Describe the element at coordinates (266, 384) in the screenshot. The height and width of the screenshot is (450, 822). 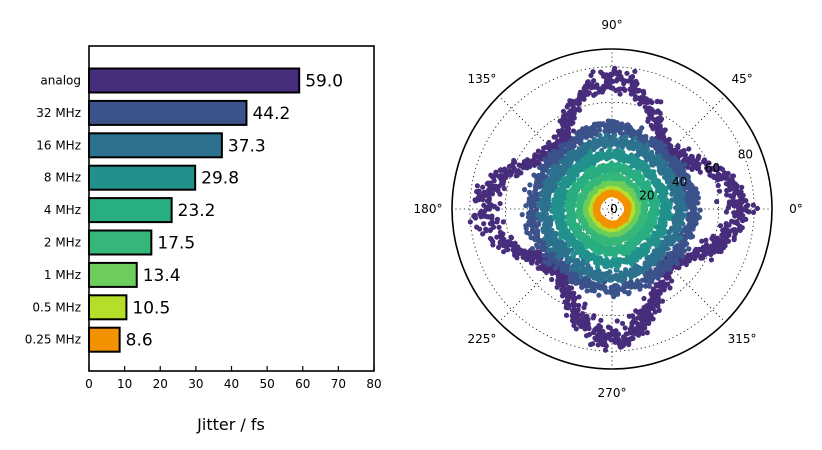
I see `bar-x-tick-label: 50` at that location.